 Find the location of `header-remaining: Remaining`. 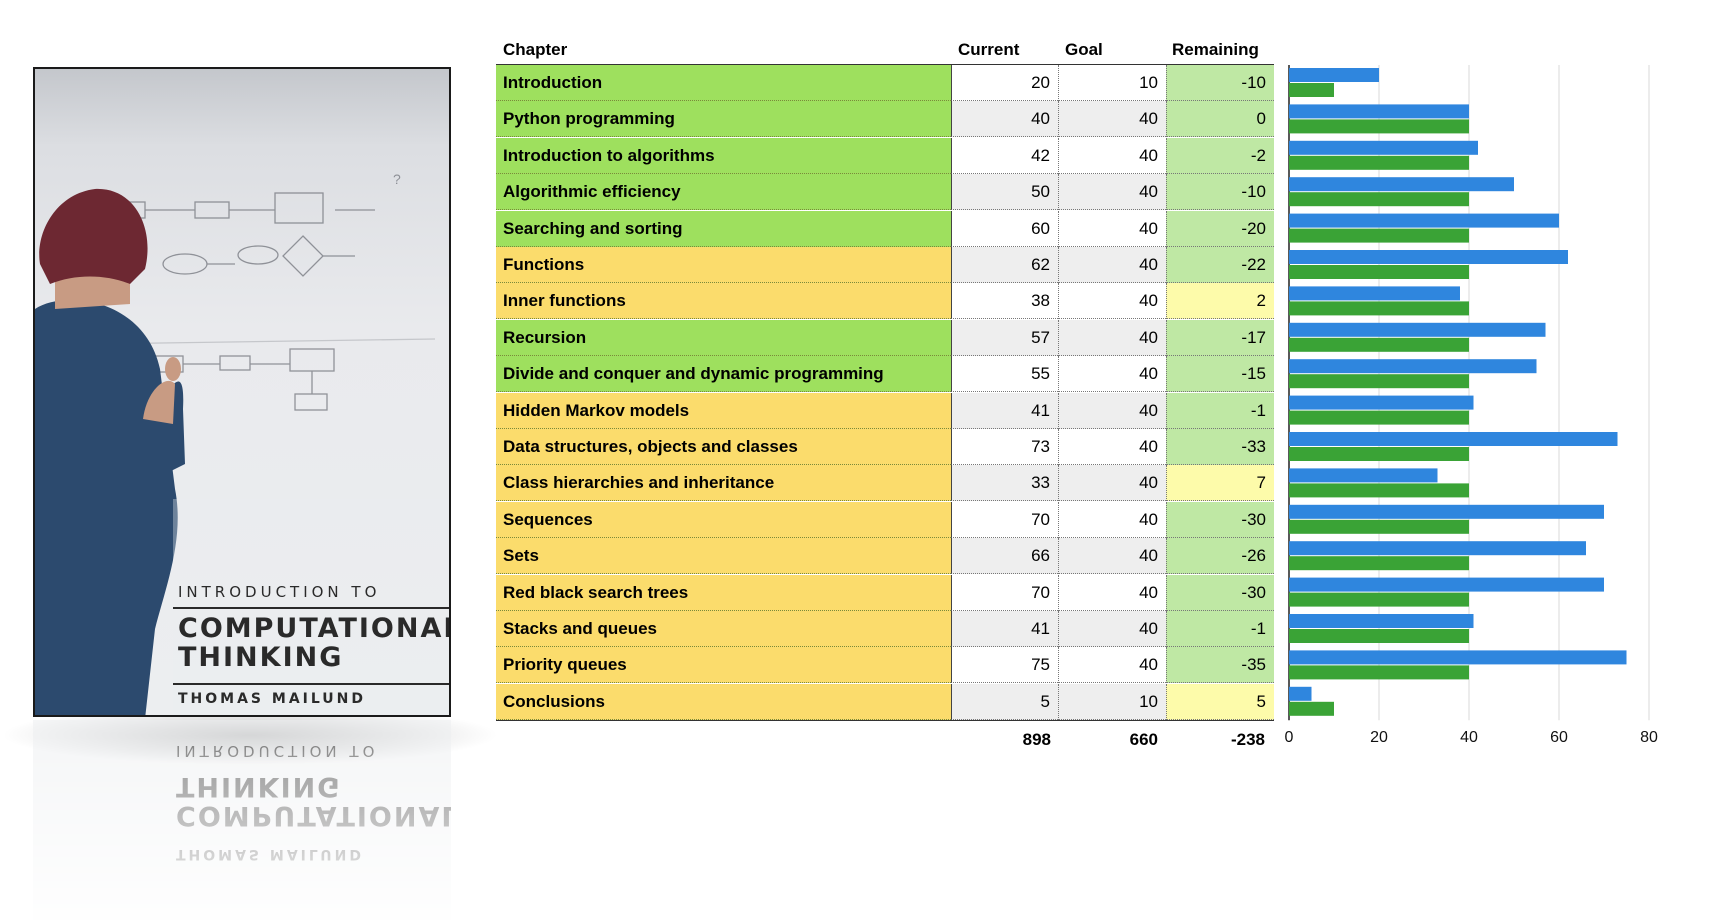

header-remaining: Remaining is located at coordinates (1215, 49).